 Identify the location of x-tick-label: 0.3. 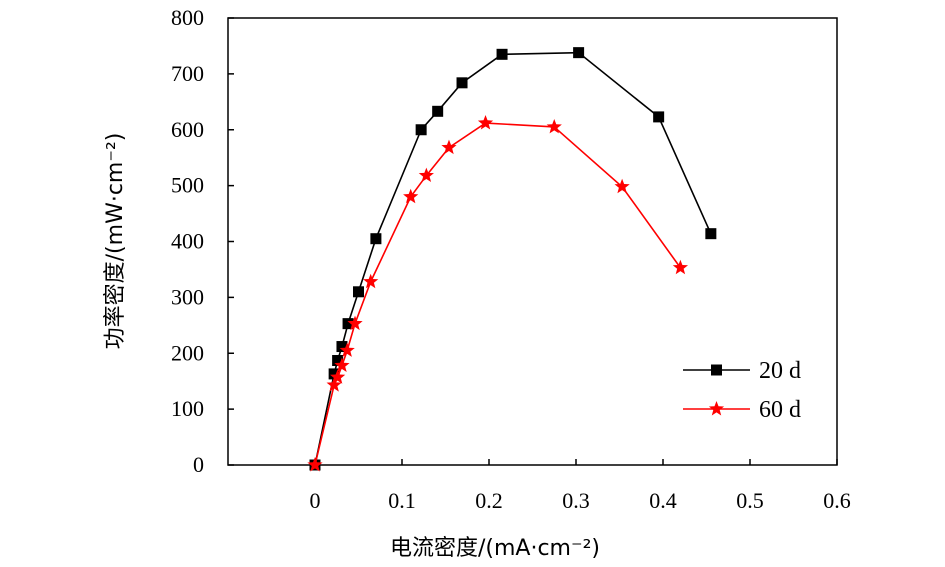
(576, 500).